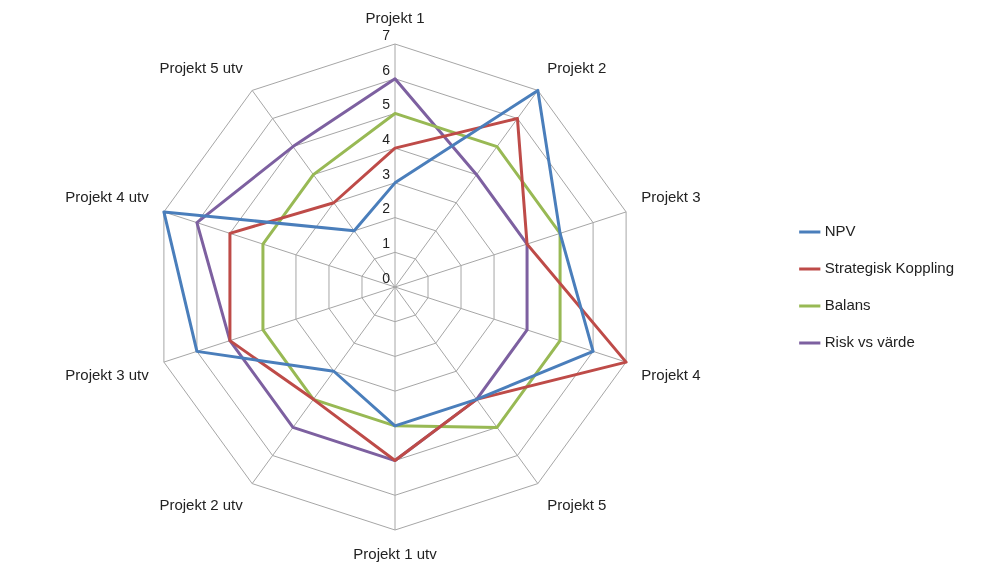 The image size is (1004, 575). Describe the element at coordinates (847, 305) in the screenshot. I see `legend-label: Balans` at that location.